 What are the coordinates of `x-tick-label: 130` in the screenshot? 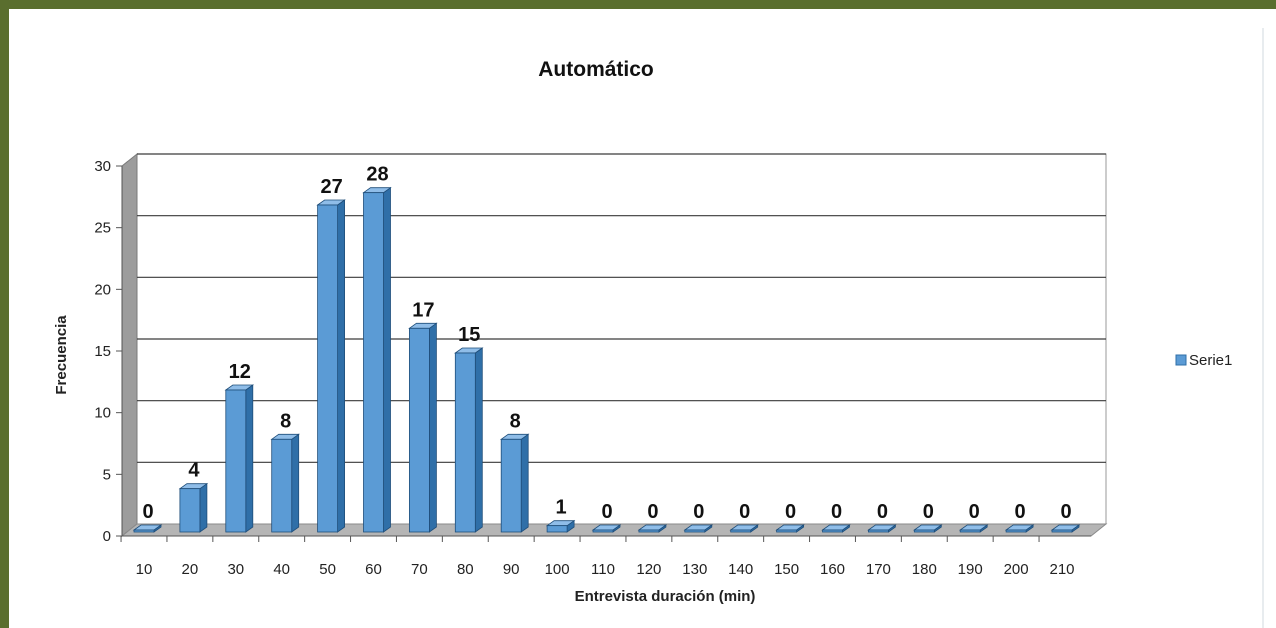 It's located at (694, 569).